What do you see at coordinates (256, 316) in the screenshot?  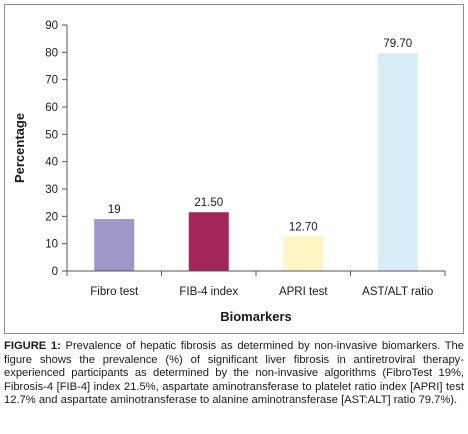 I see `x-axis-label: Biomarkers` at bounding box center [256, 316].